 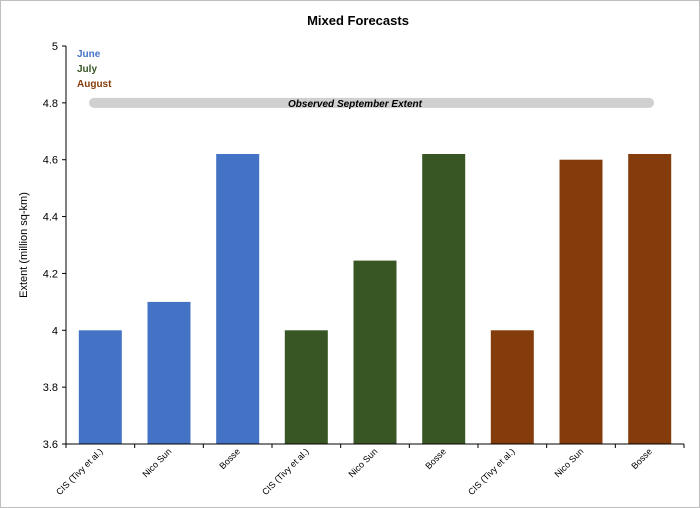 What do you see at coordinates (50, 218) in the screenshot?
I see `y-tick-label: 4.4` at bounding box center [50, 218].